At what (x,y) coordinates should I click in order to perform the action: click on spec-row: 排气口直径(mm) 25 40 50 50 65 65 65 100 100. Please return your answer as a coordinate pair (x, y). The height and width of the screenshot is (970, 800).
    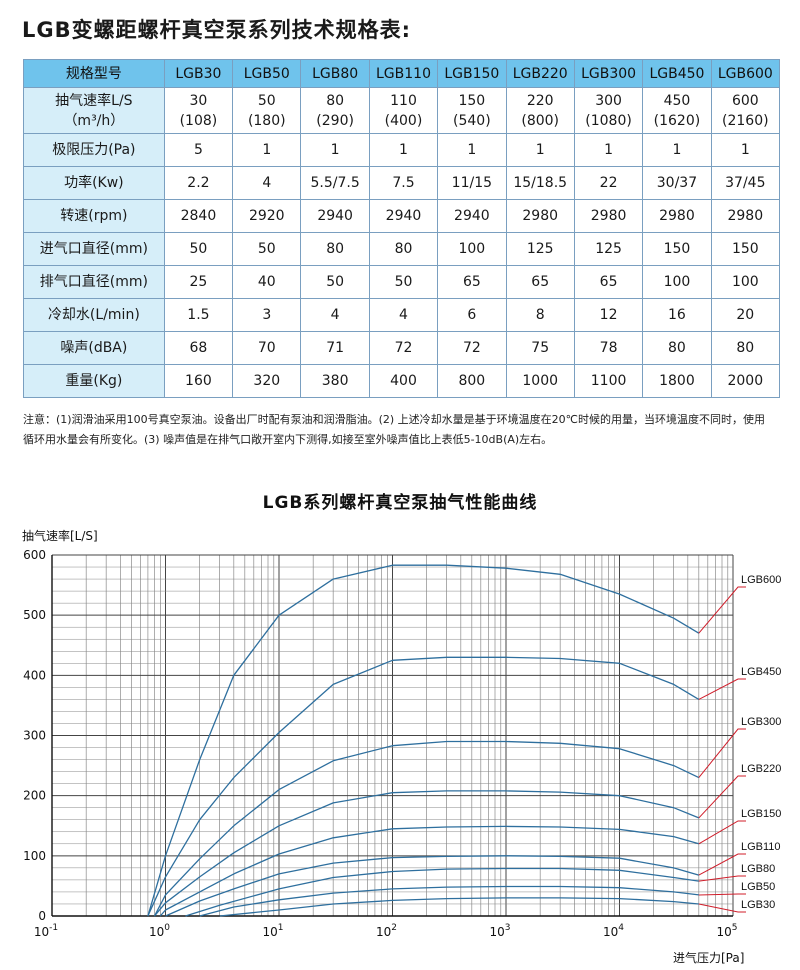
    Looking at the image, I should click on (402, 282).